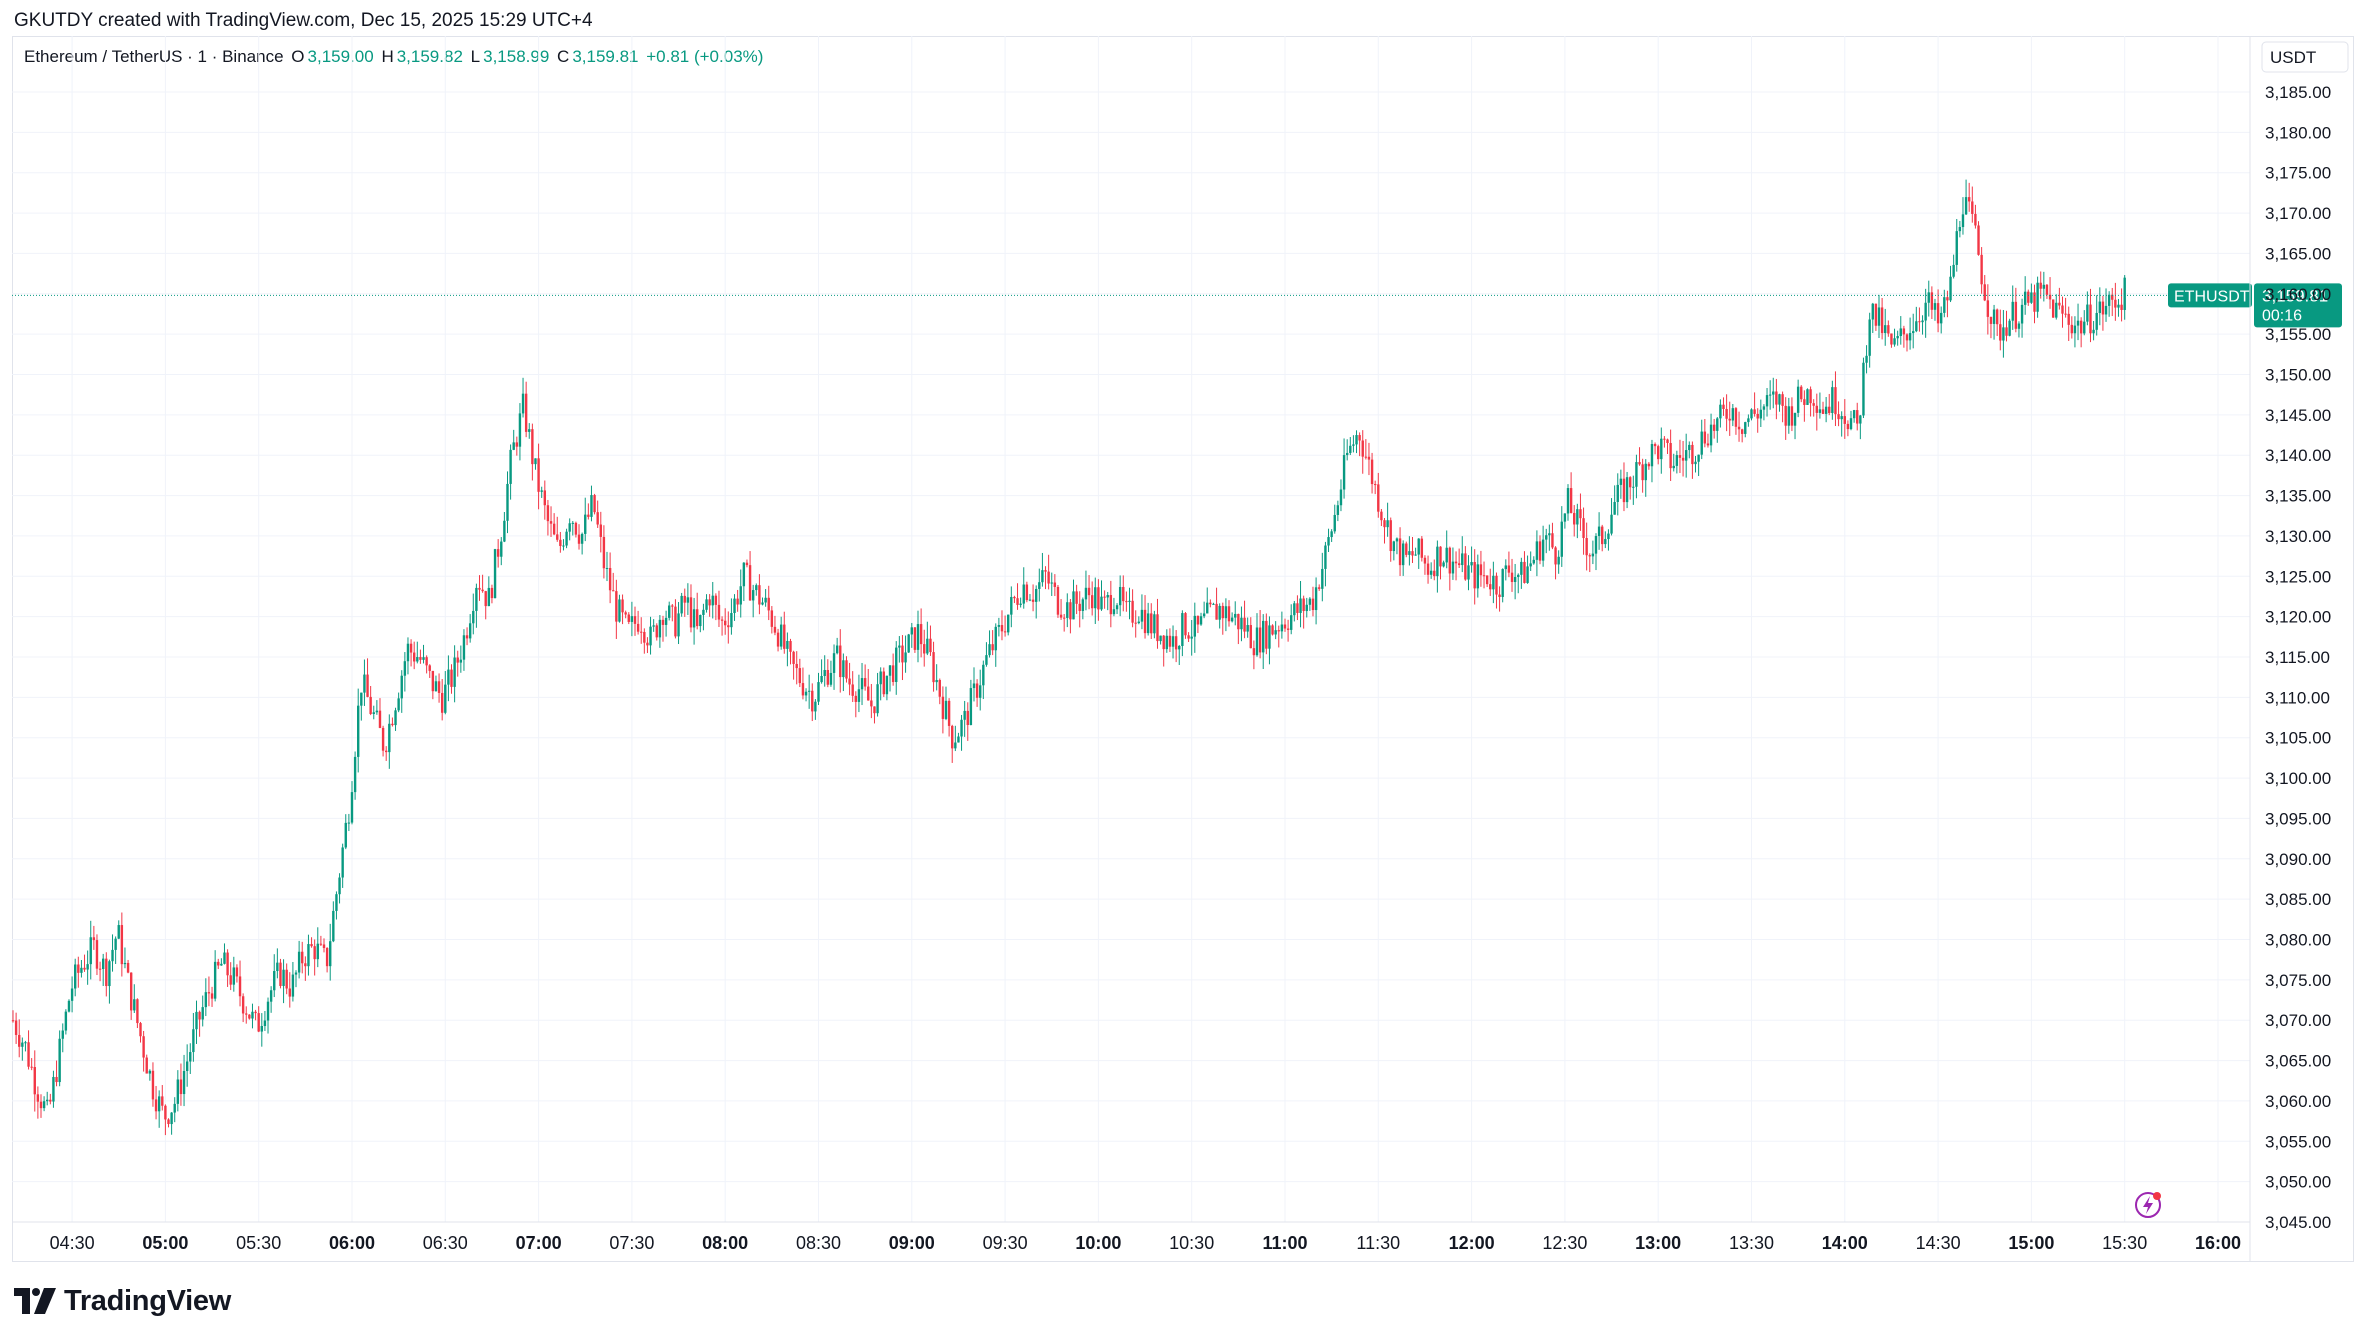 The image size is (2359, 1340). Describe the element at coordinates (2298, 415) in the screenshot. I see `price-tick-label: 3,145.00` at that location.